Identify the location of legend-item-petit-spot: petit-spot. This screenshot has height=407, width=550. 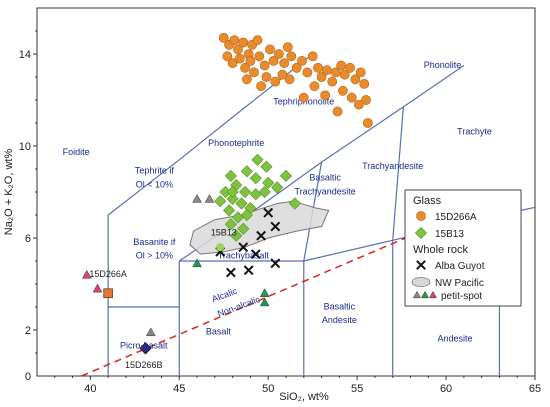
(461, 296).